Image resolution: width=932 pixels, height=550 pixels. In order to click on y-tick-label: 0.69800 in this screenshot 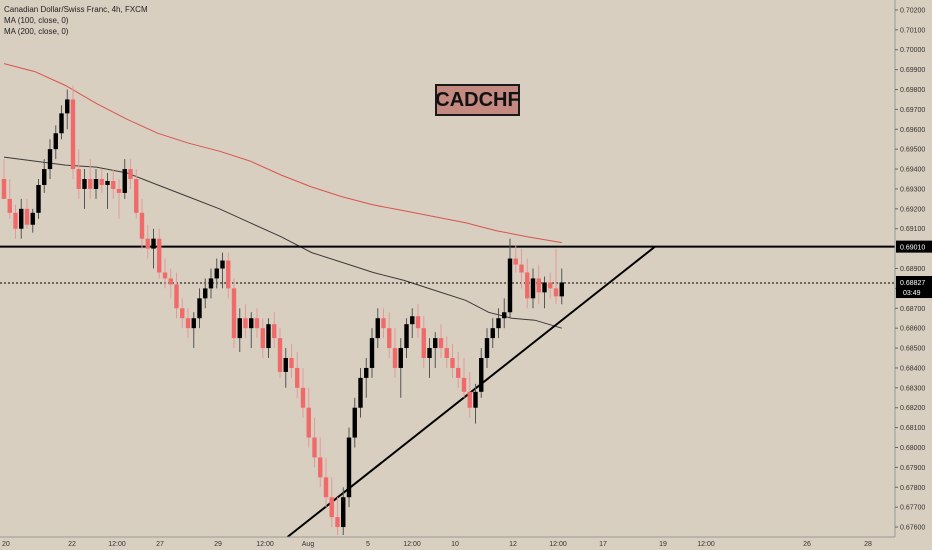, I will do `click(912, 90)`.